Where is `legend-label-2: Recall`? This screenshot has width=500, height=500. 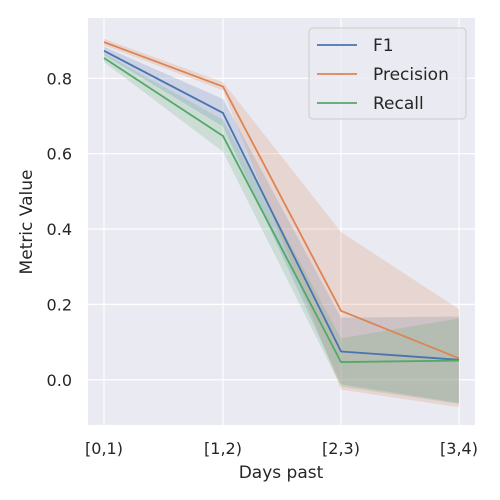 legend-label-2: Recall is located at coordinates (398, 104).